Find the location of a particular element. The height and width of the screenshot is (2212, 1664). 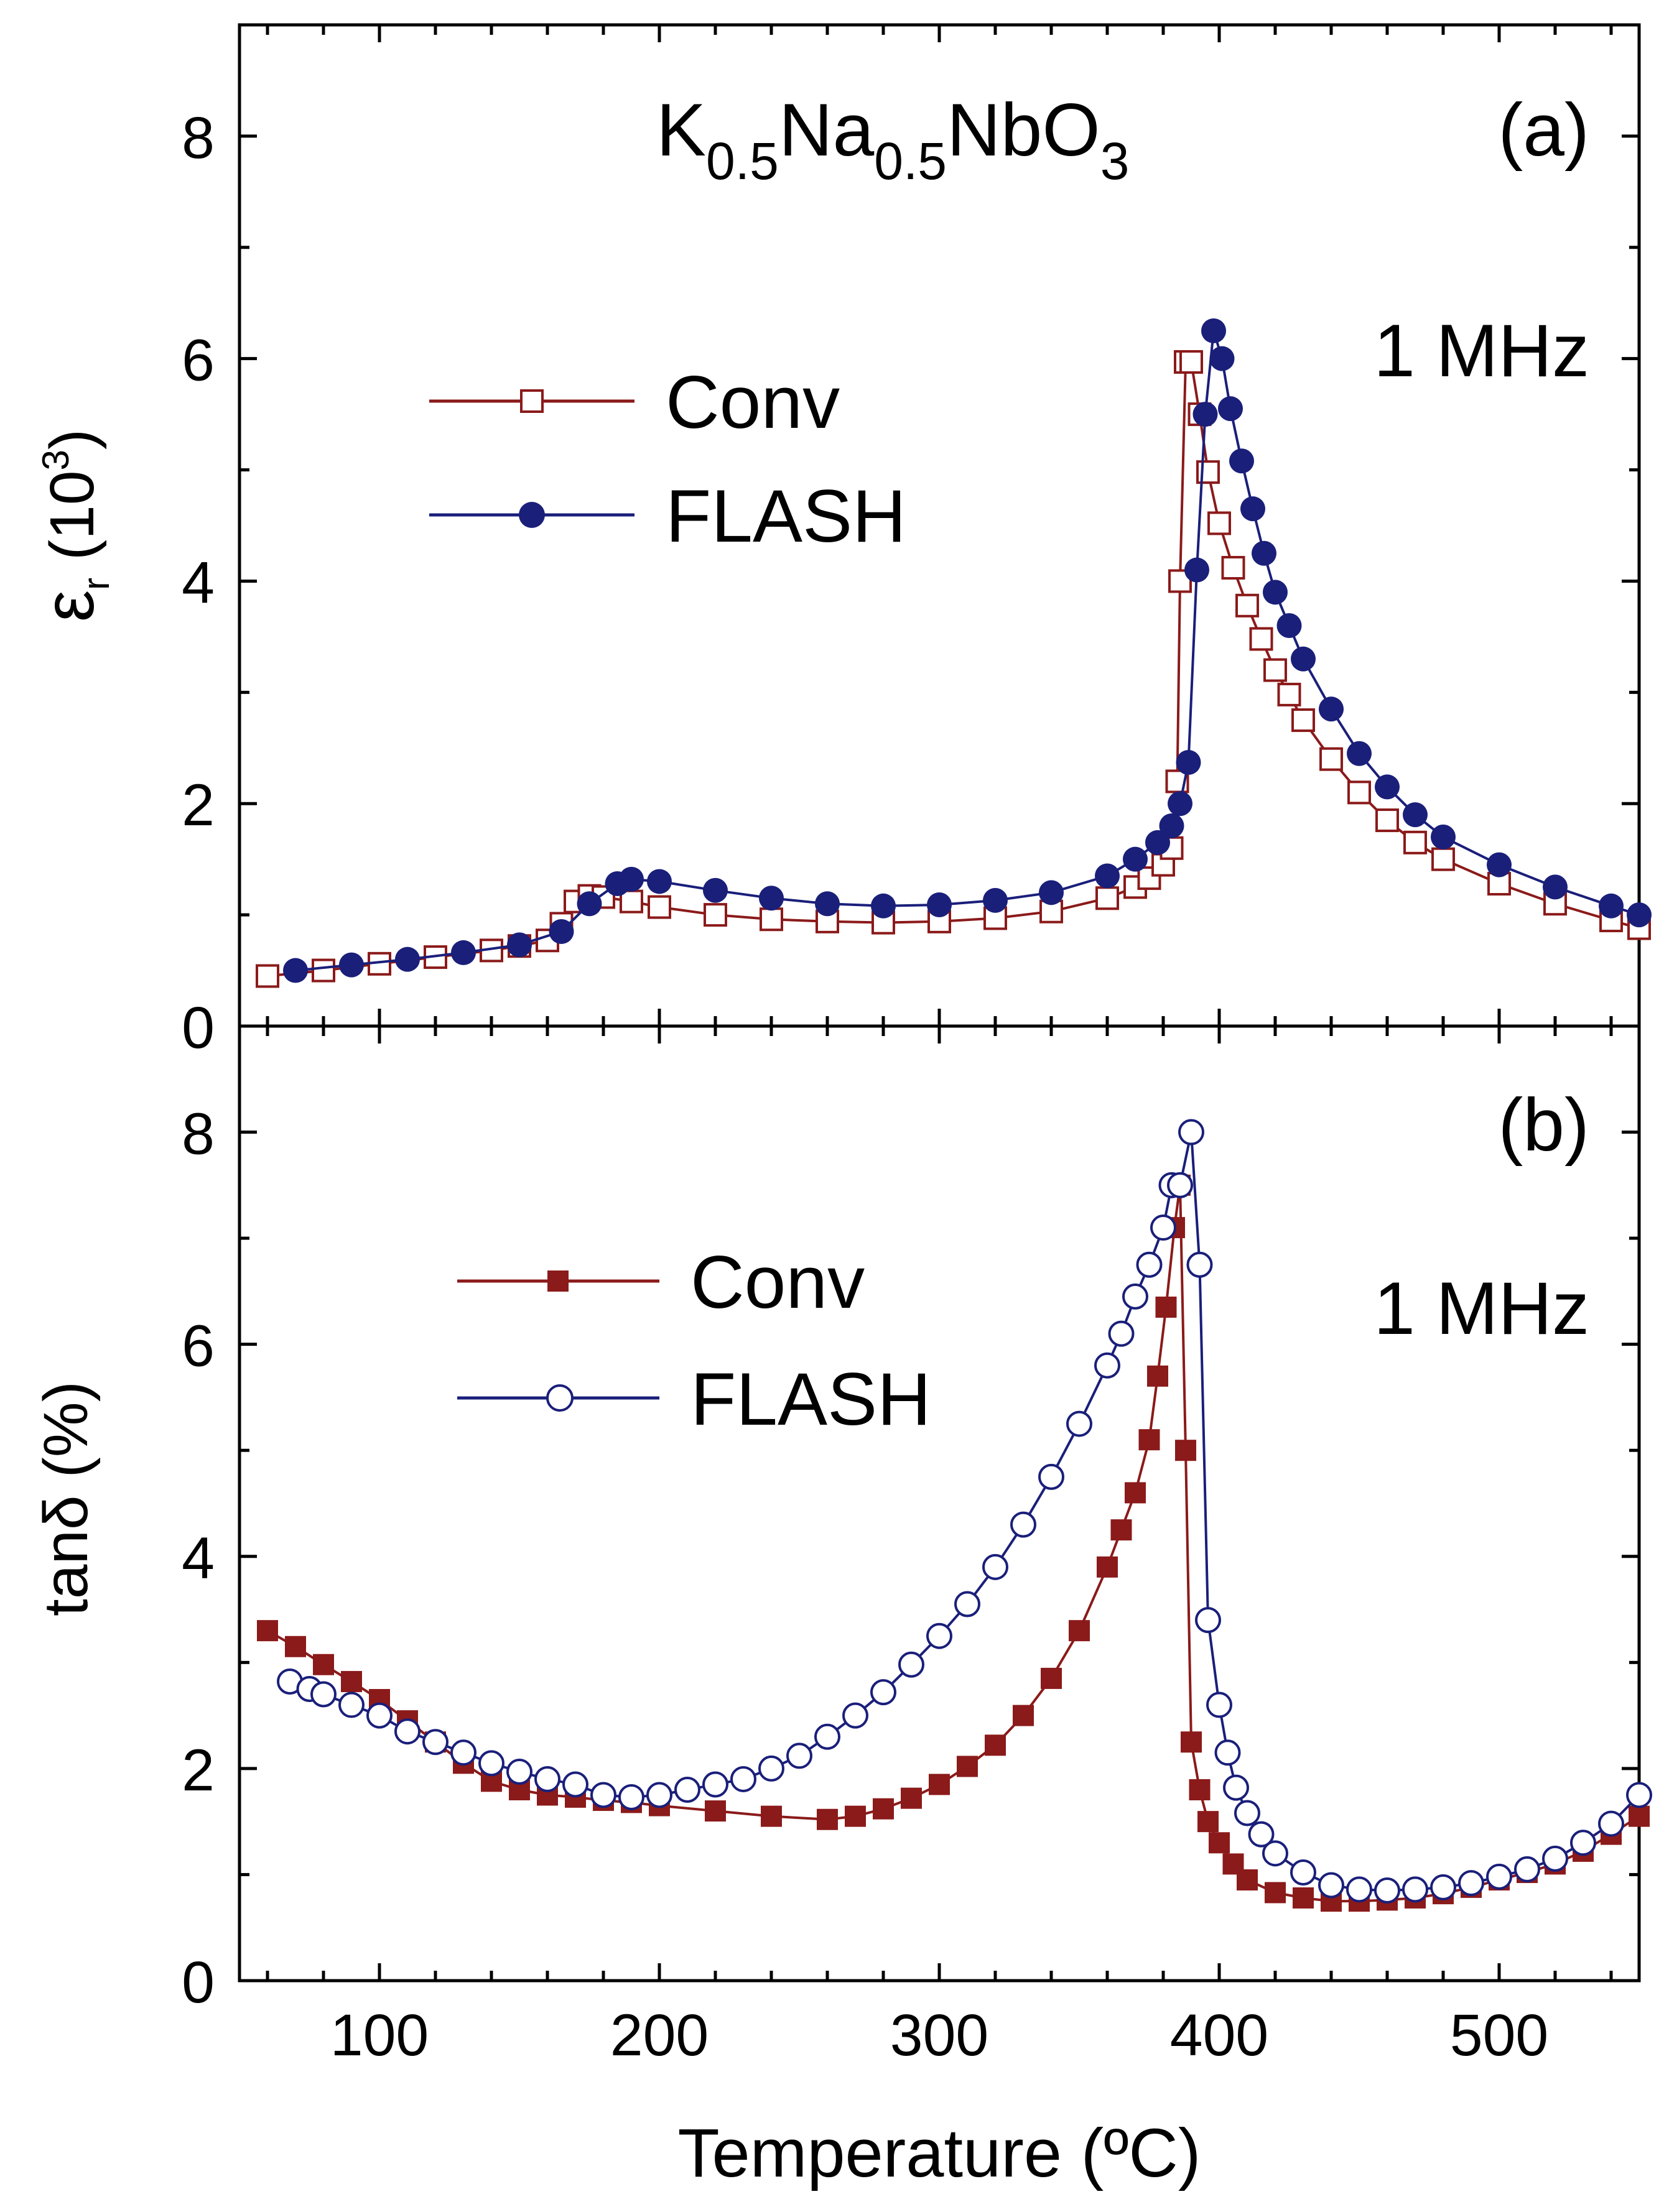

x-tick-label: 300 is located at coordinates (939, 2035).